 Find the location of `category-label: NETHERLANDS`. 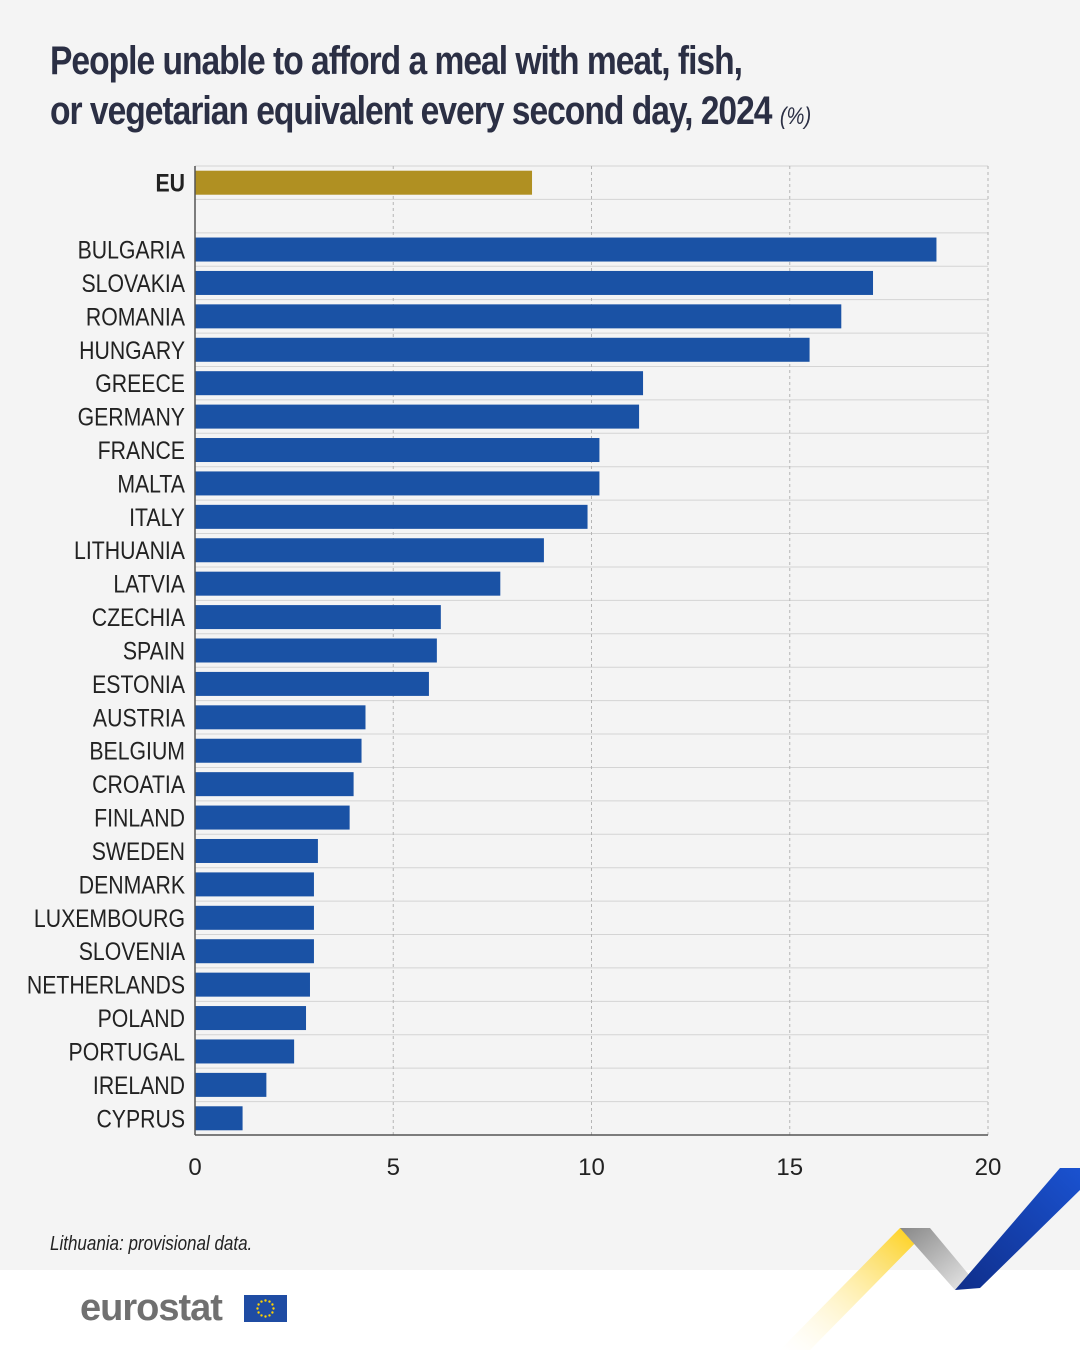

category-label: NETHERLANDS is located at coordinates (106, 985).